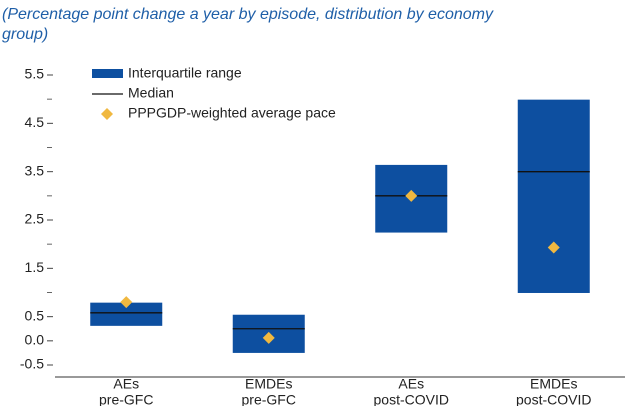 The height and width of the screenshot is (406, 629). What do you see at coordinates (35, 315) in the screenshot?
I see `y-tick-label: 0.5` at bounding box center [35, 315].